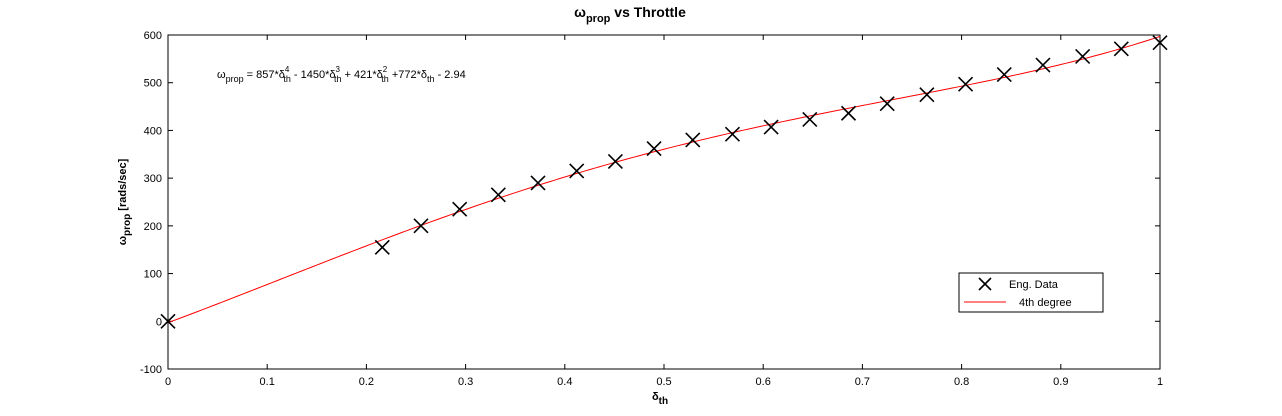  What do you see at coordinates (159, 322) in the screenshot?
I see `y-tick-label: 0` at bounding box center [159, 322].